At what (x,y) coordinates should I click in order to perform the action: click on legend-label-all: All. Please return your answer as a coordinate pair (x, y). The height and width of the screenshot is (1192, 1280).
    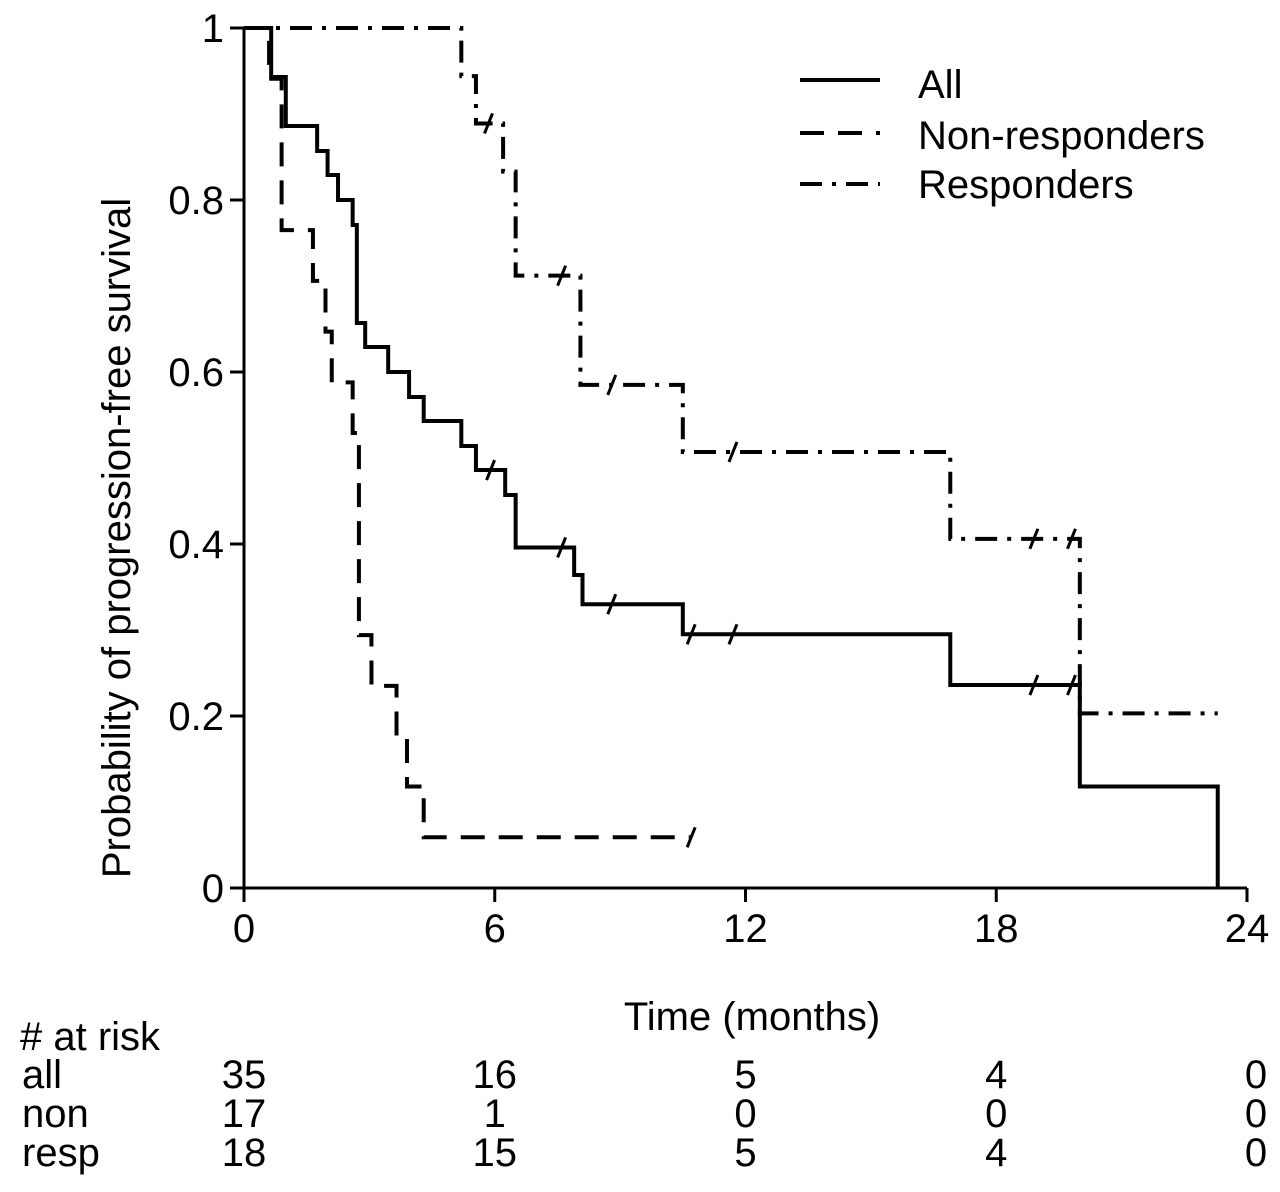
    Looking at the image, I should click on (940, 85).